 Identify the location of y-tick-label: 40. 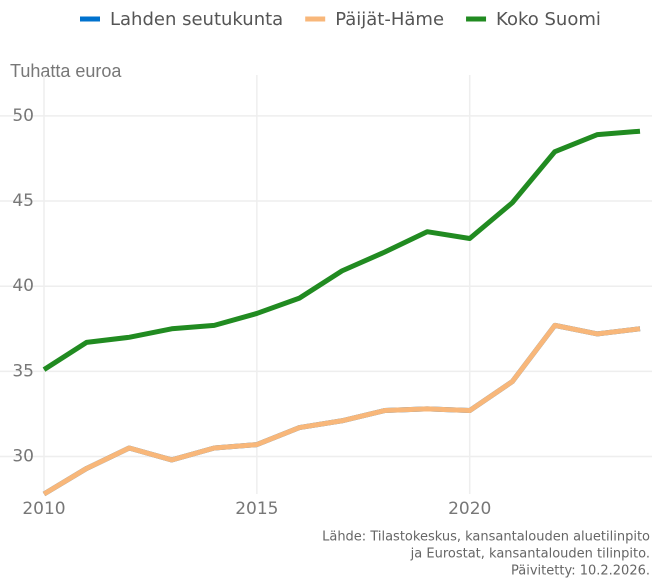
(23, 286).